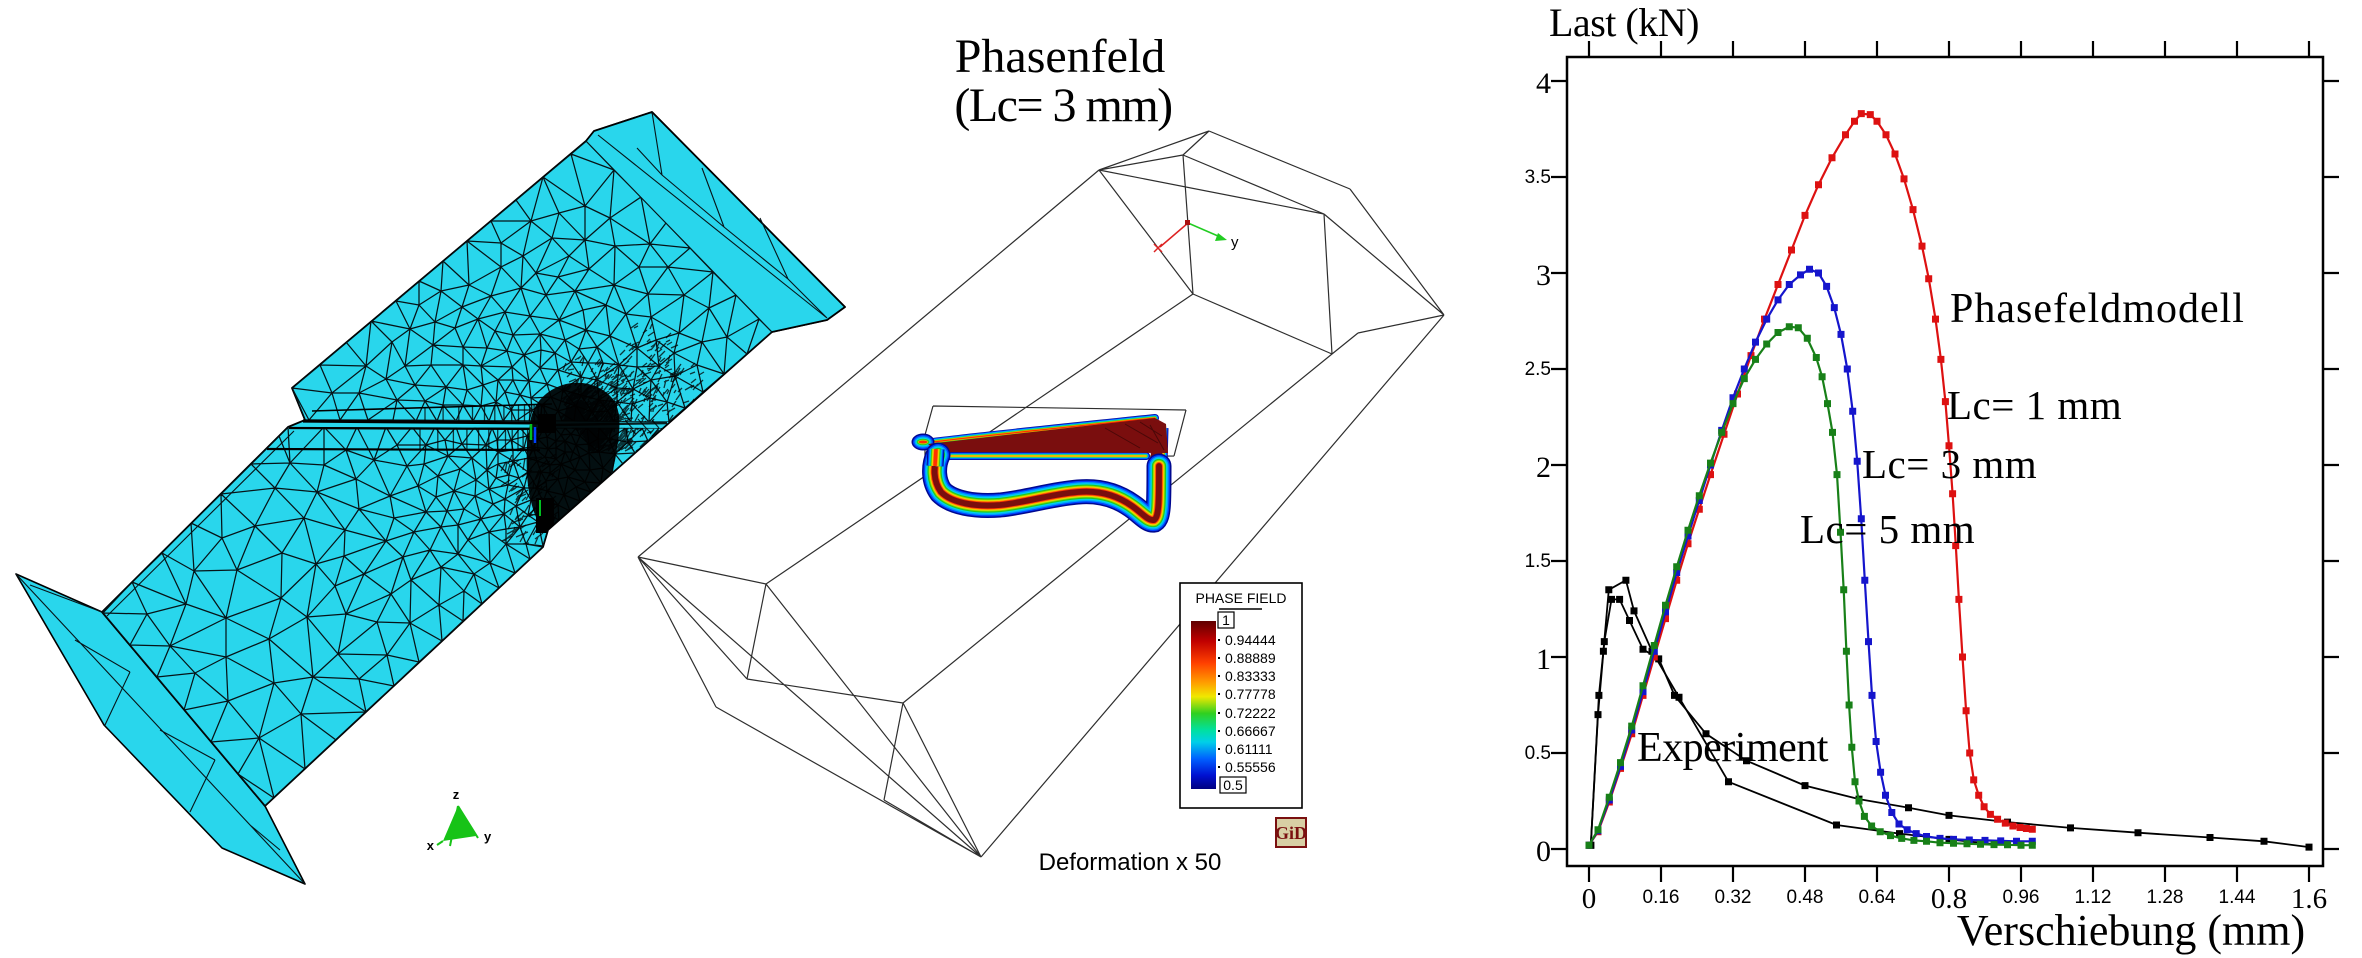 This screenshot has height=958, width=2362. What do you see at coordinates (1250, 676) in the screenshot?
I see `svg-text: 0.83333` at bounding box center [1250, 676].